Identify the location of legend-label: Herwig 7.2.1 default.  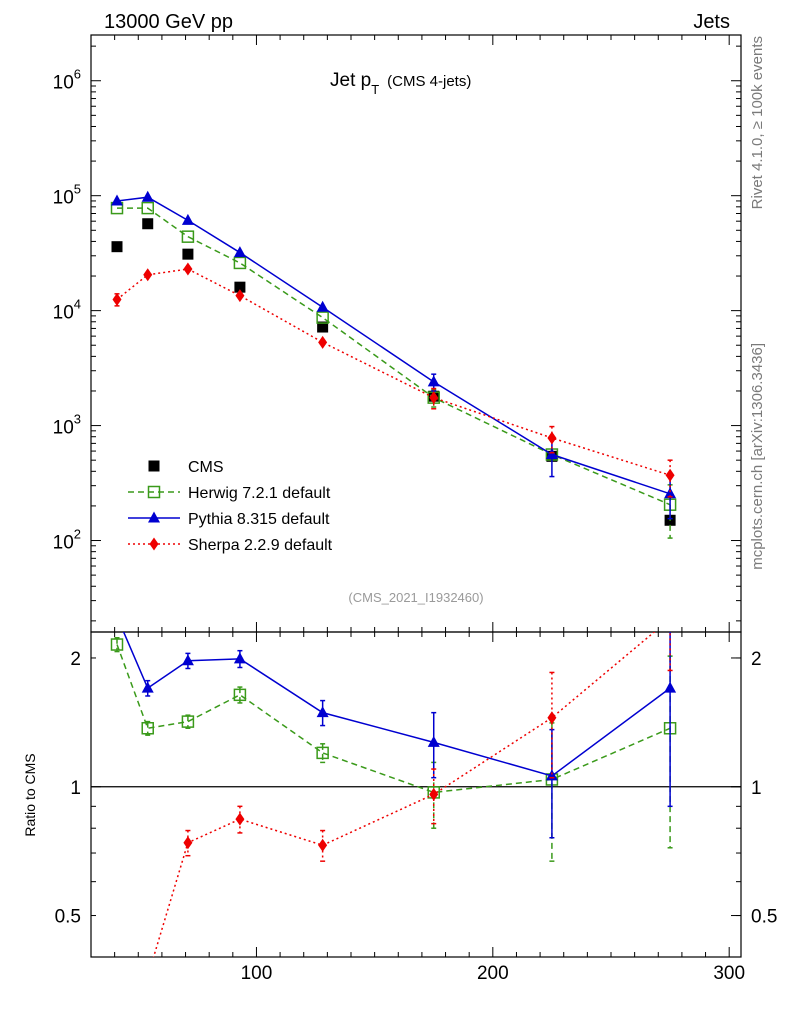
(259, 493).